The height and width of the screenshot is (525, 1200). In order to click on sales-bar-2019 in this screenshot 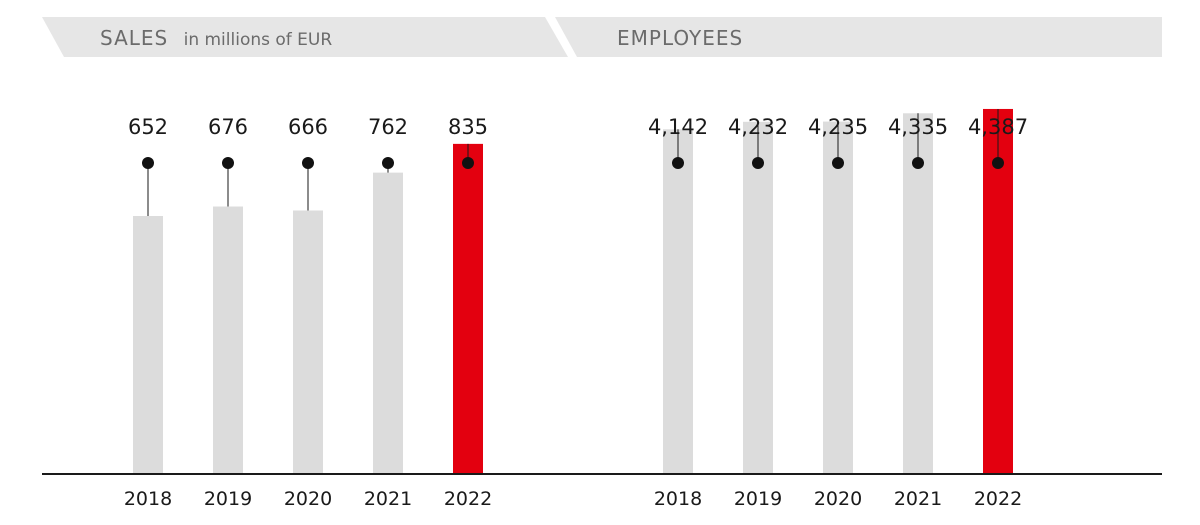, I will do `click(228, 339)`.